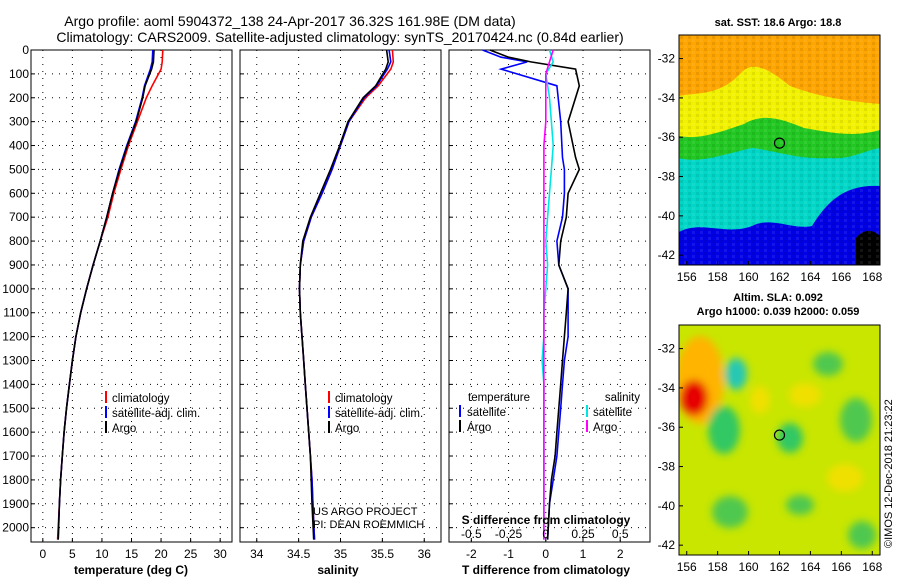 This screenshot has width=900, height=580. Describe the element at coordinates (622, 398) in the screenshot. I see `legend-heading-salinity: salinity` at that location.